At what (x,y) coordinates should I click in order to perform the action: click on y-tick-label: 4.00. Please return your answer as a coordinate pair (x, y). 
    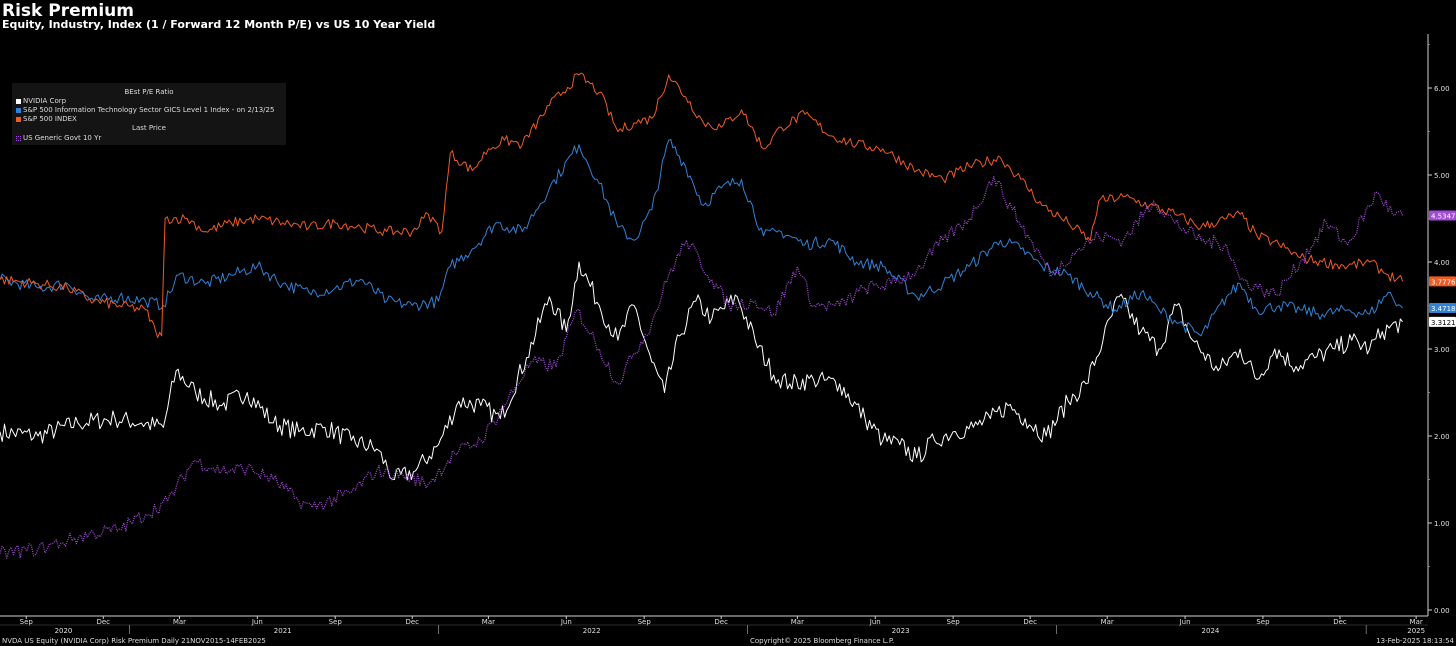
    Looking at the image, I should click on (1442, 263).